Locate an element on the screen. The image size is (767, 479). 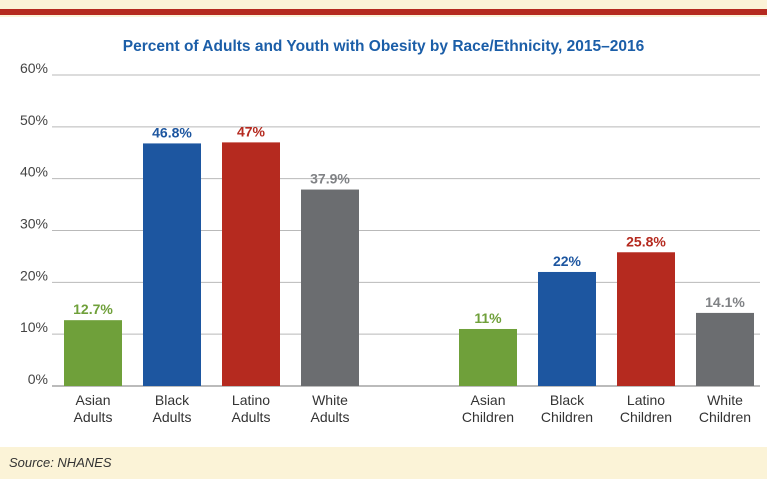
data-label: 37.9% is located at coordinates (330, 179).